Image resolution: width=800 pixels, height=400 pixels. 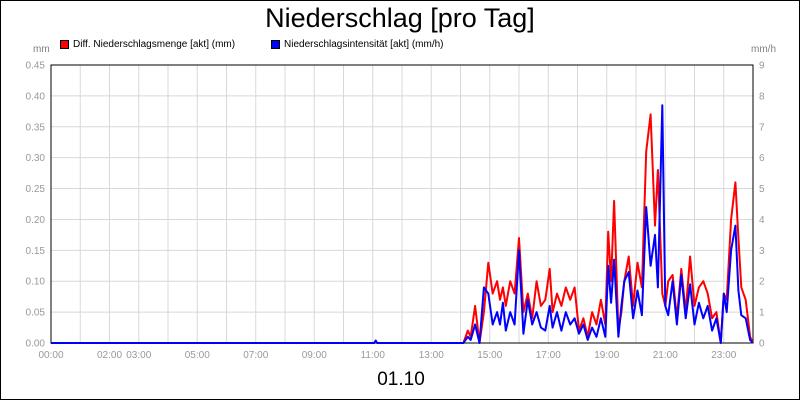 I want to click on legend-swatch-red, so click(x=64, y=44).